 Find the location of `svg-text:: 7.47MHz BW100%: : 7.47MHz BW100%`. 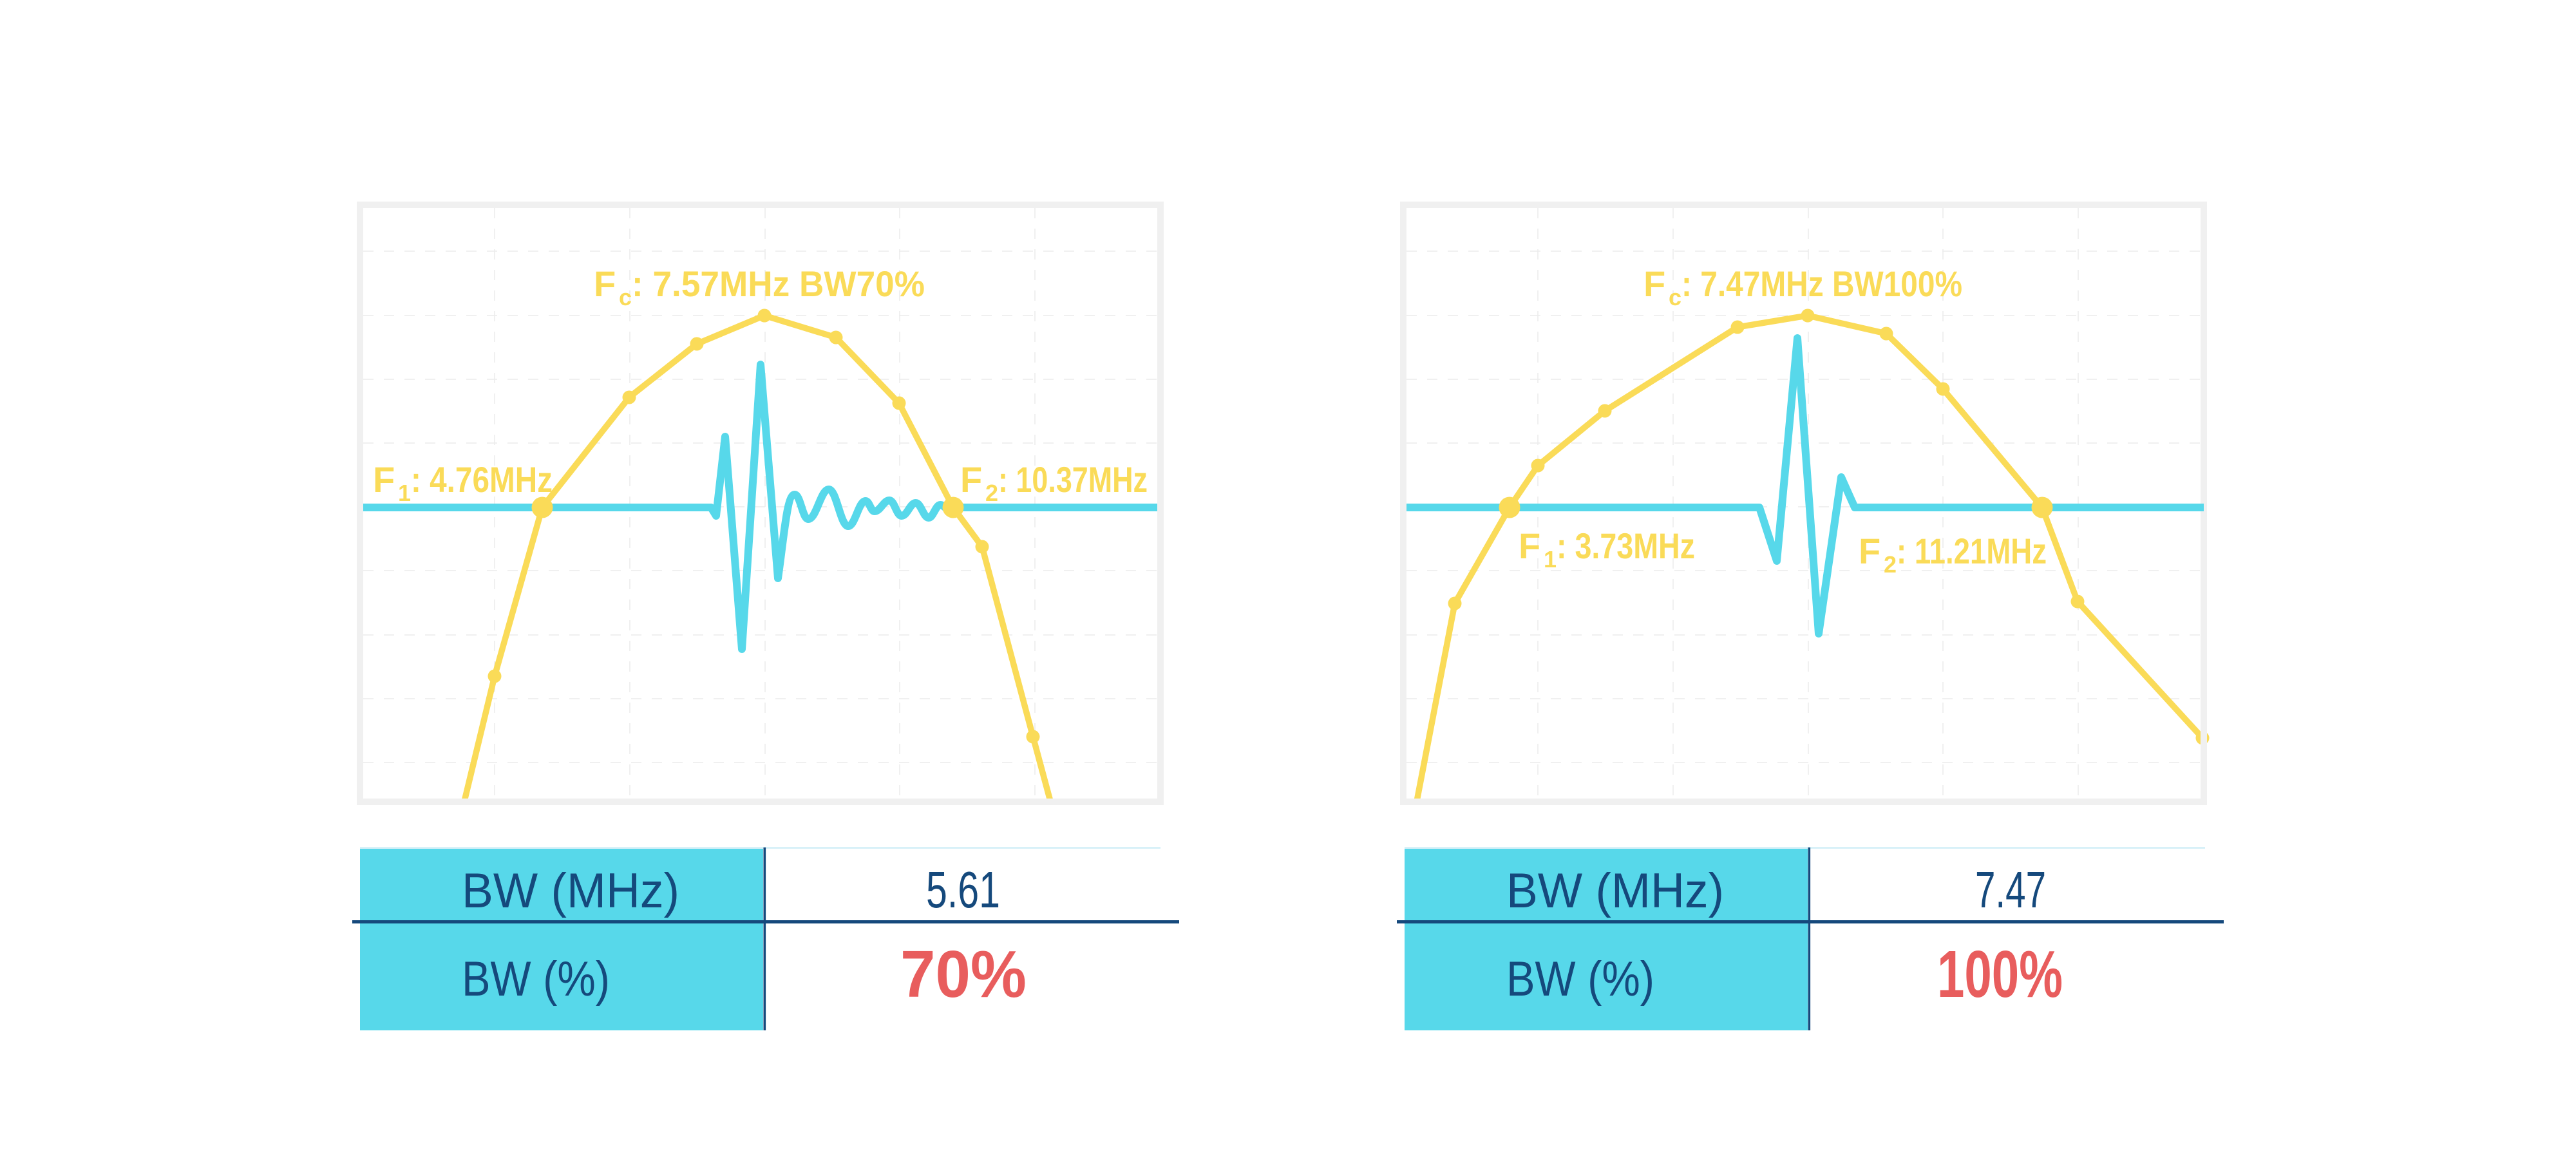

svg-text:: 7.47MHz BW100%: : 7.47MHz BW100% is located at coordinates (1822, 283).